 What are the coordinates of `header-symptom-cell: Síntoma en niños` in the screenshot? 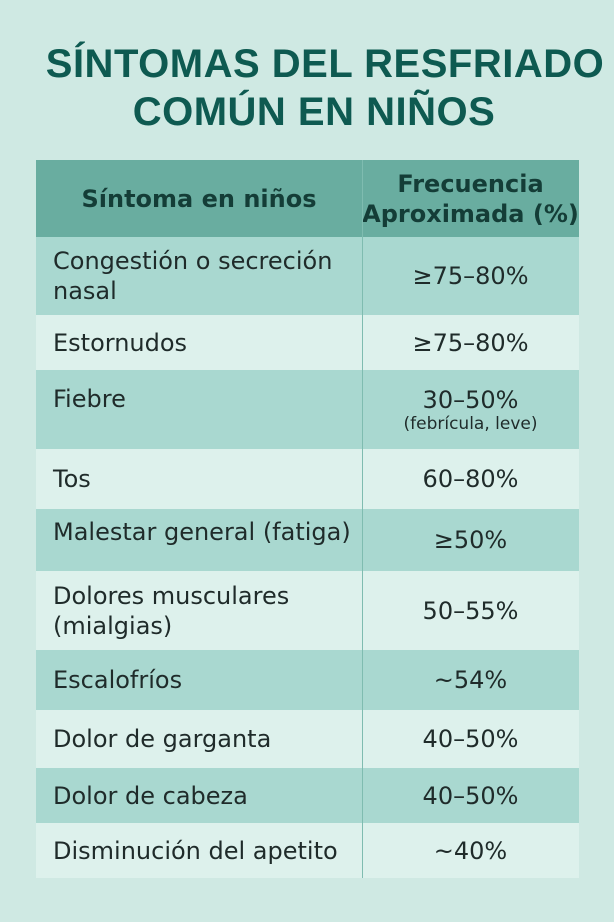 It's located at (199, 198).